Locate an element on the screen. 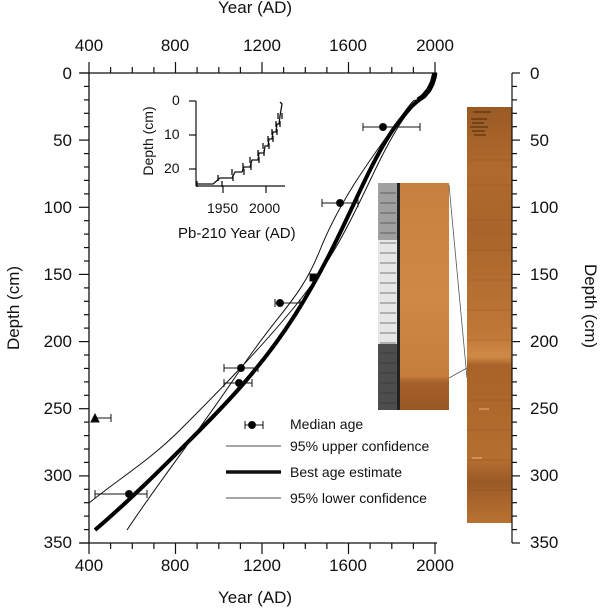 The image size is (600, 615). top-x-axis-title: Year (AD) is located at coordinates (255, 8).